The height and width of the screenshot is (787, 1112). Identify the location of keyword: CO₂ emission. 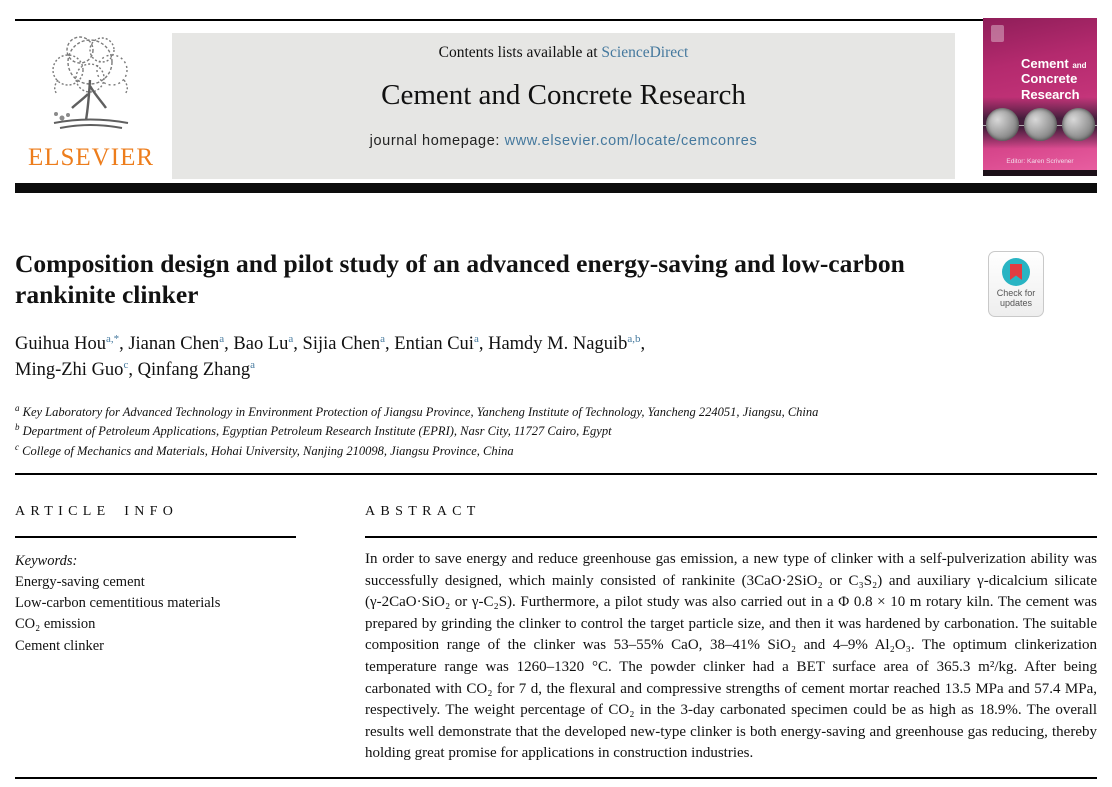
(55, 624).